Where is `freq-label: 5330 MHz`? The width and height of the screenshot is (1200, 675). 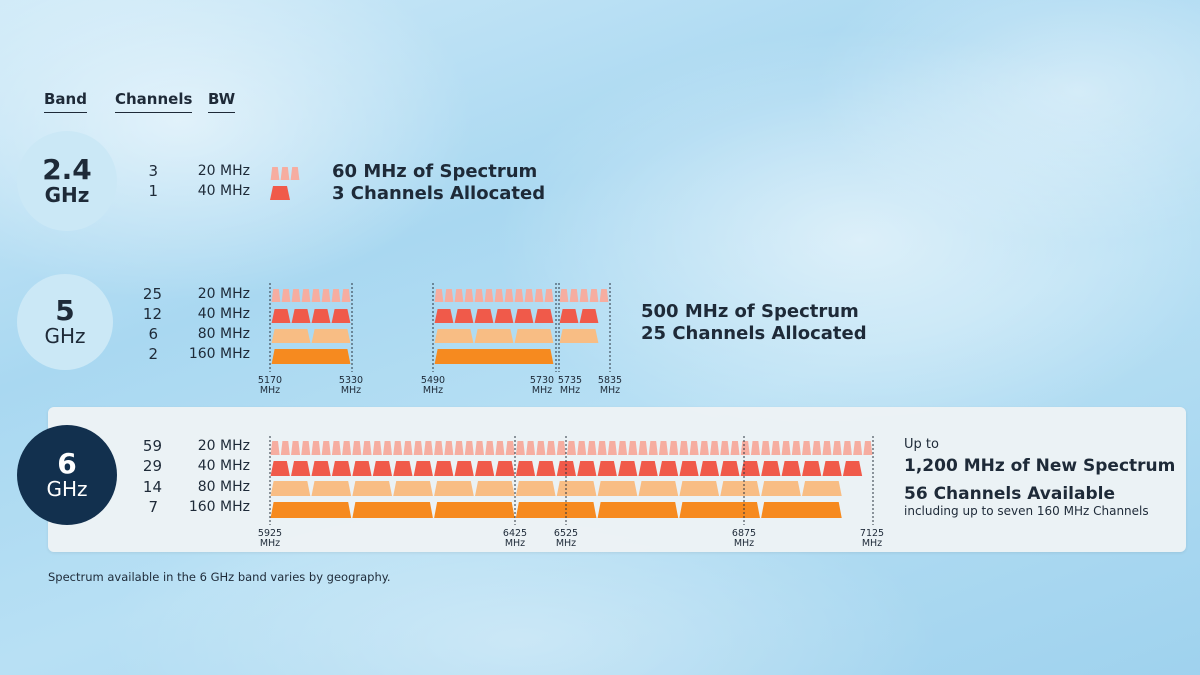
freq-label: 5330 MHz is located at coordinates (351, 385).